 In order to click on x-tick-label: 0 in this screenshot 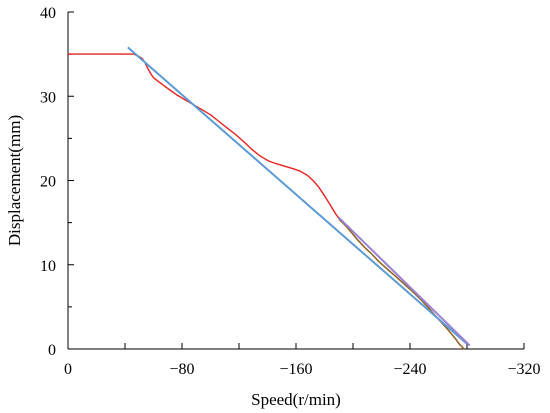, I will do `click(68, 369)`.